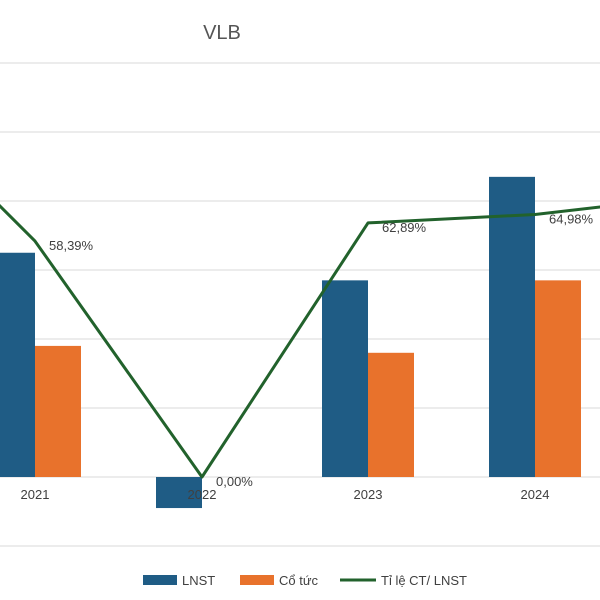  I want to click on legend: LNST Cổ tức Tỉ lệ CT/ LNST, so click(305, 580).